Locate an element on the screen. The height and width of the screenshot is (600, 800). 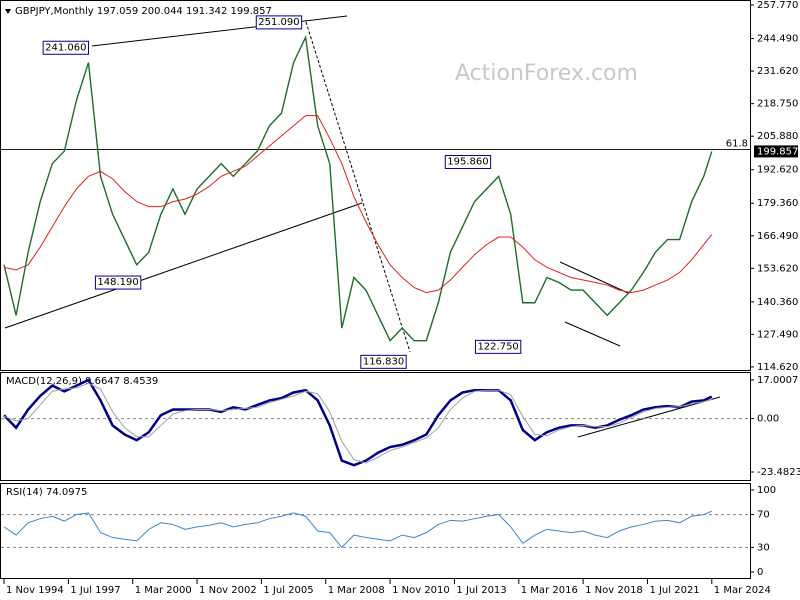
symbol-icon is located at coordinates (8, 11).